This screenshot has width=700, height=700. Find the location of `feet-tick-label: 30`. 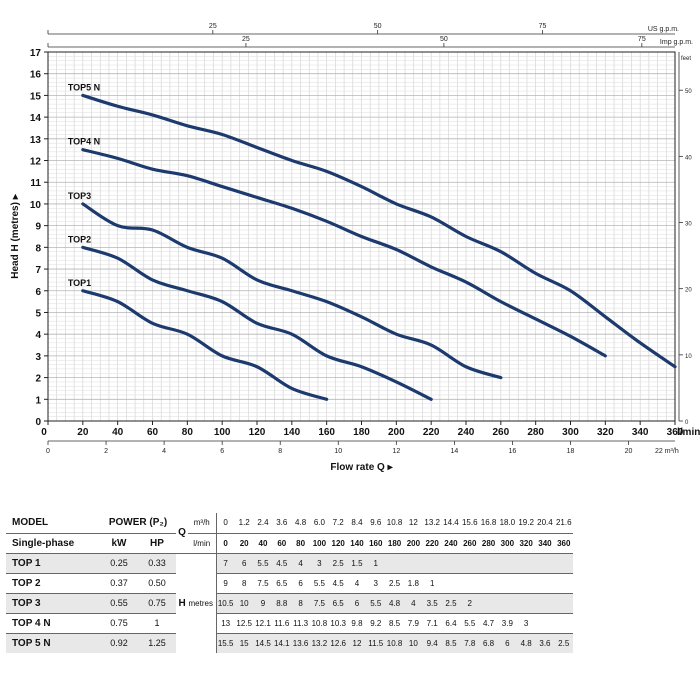

feet-tick-label: 30 is located at coordinates (688, 225).